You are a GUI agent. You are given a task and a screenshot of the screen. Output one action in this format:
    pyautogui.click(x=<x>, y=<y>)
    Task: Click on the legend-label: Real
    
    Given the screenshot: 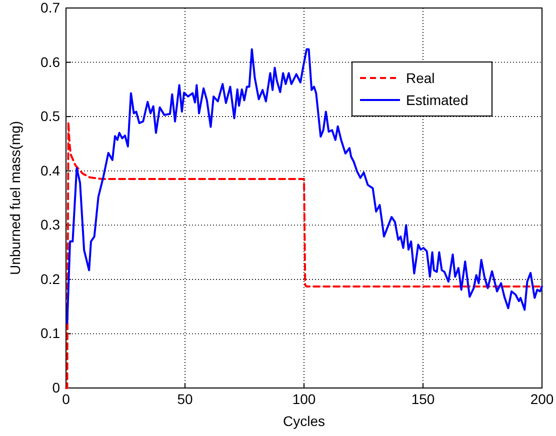 What is the action you would take?
    pyautogui.click(x=420, y=78)
    